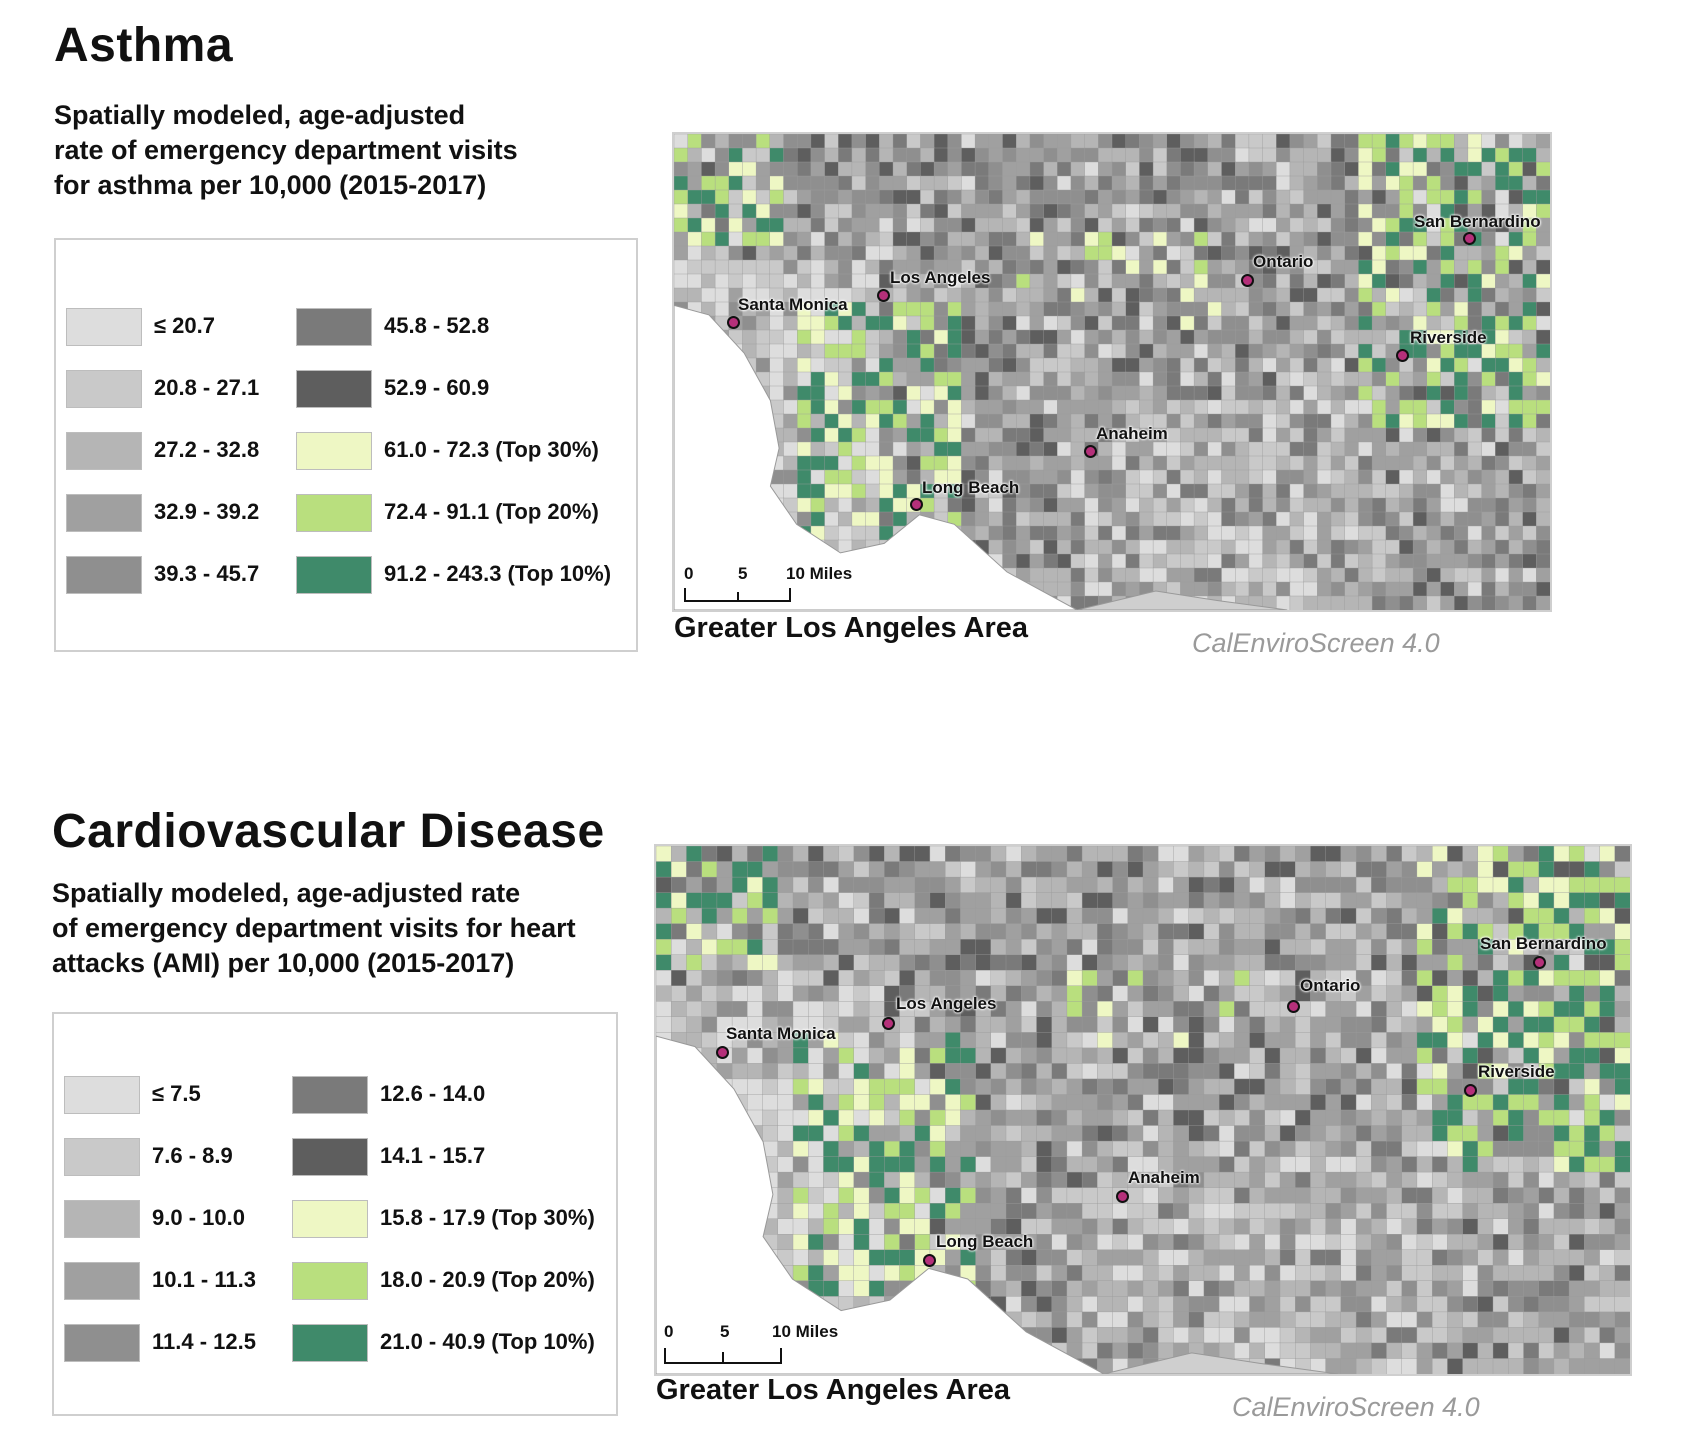  What do you see at coordinates (833, 1390) in the screenshot?
I see `cvd-area-label: Greater Los Angeles Area` at bounding box center [833, 1390].